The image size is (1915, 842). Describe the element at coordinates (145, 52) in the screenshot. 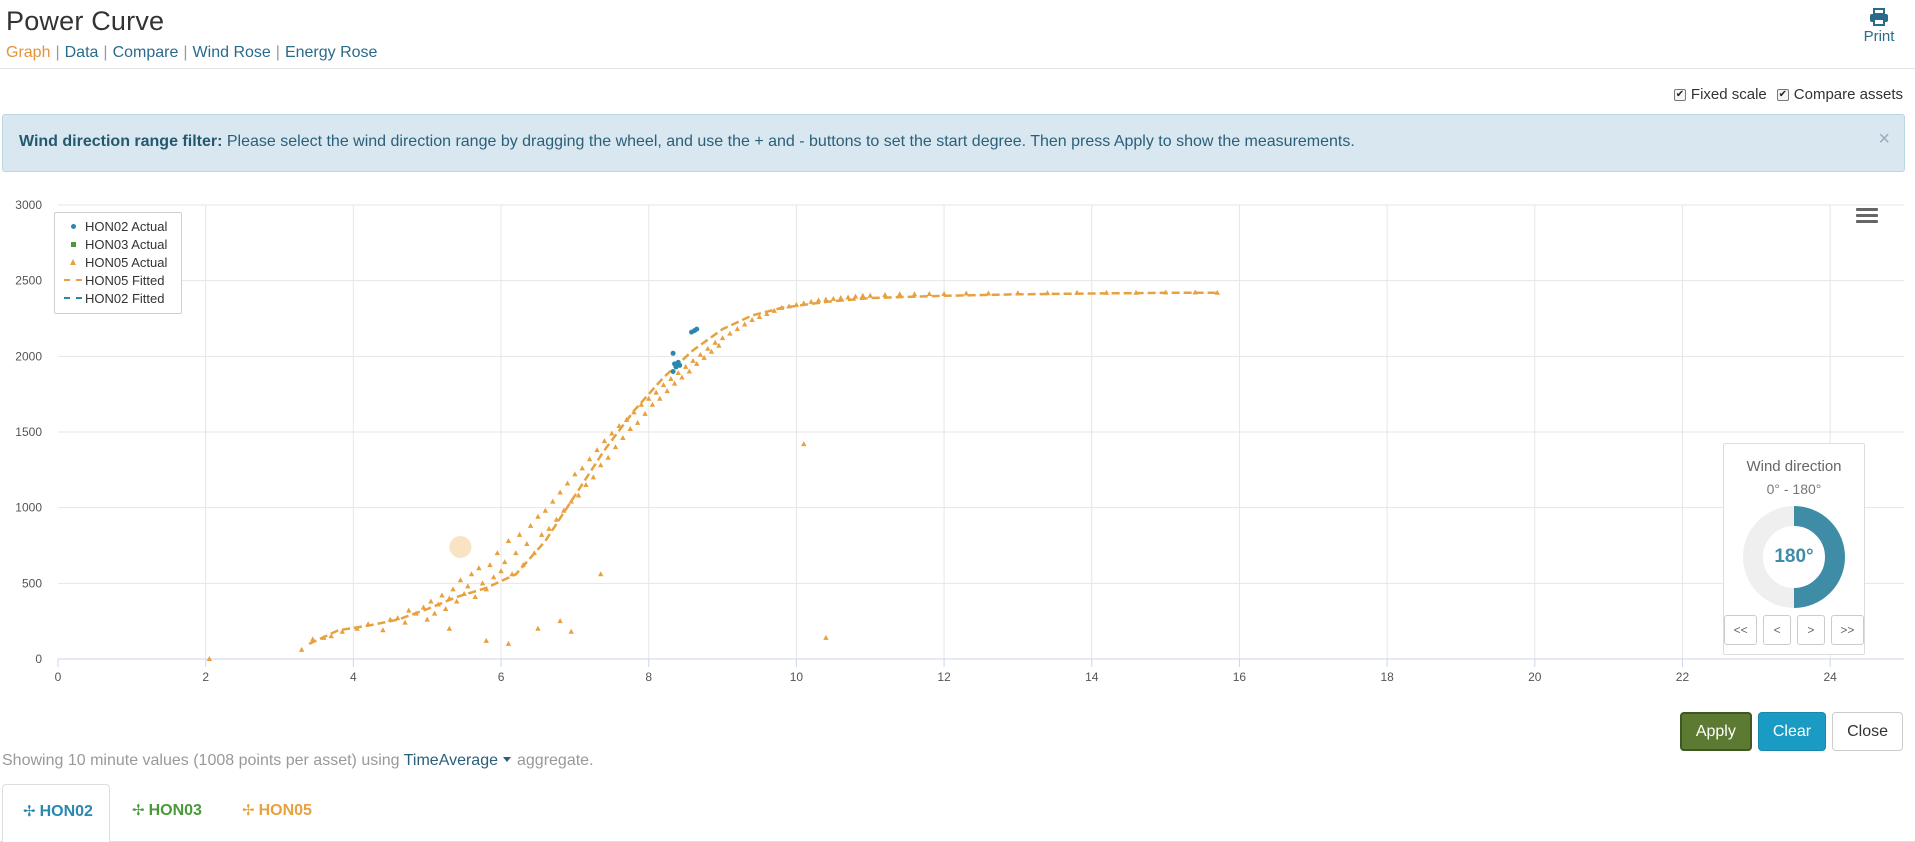

I see `nav-compare: Compare` at that location.